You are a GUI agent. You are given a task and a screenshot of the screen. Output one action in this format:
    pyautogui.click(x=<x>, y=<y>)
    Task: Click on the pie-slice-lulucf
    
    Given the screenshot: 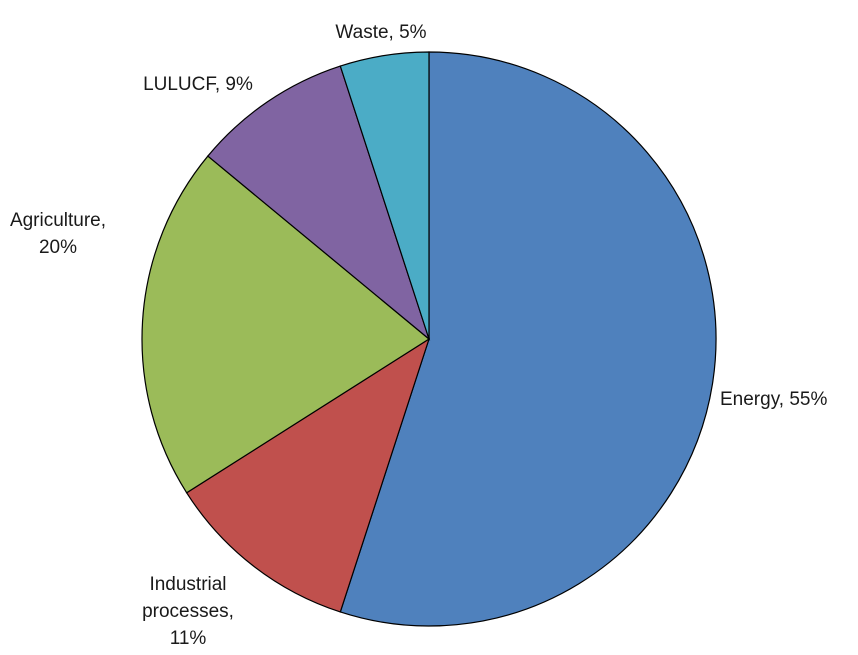 What is the action you would take?
    pyautogui.click(x=319, y=203)
    